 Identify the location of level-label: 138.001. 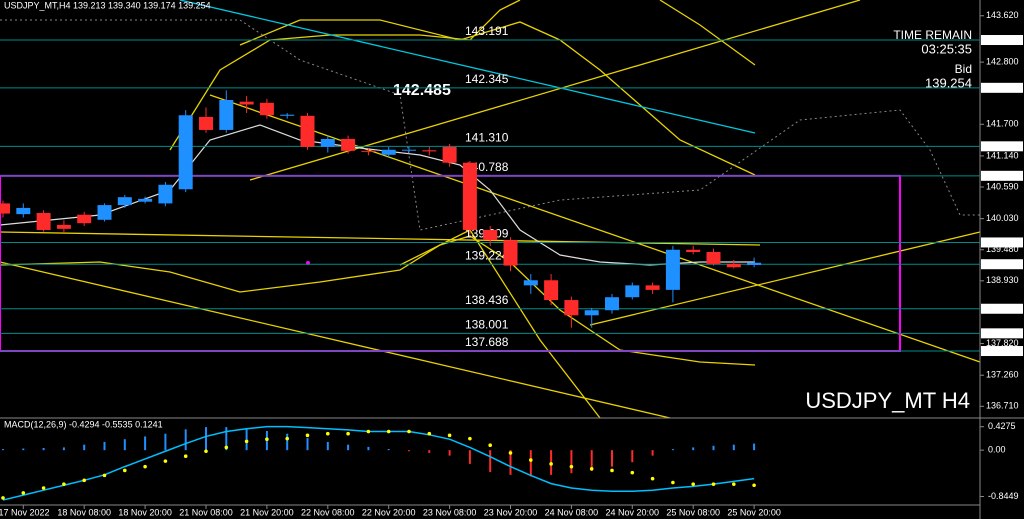
(487, 325).